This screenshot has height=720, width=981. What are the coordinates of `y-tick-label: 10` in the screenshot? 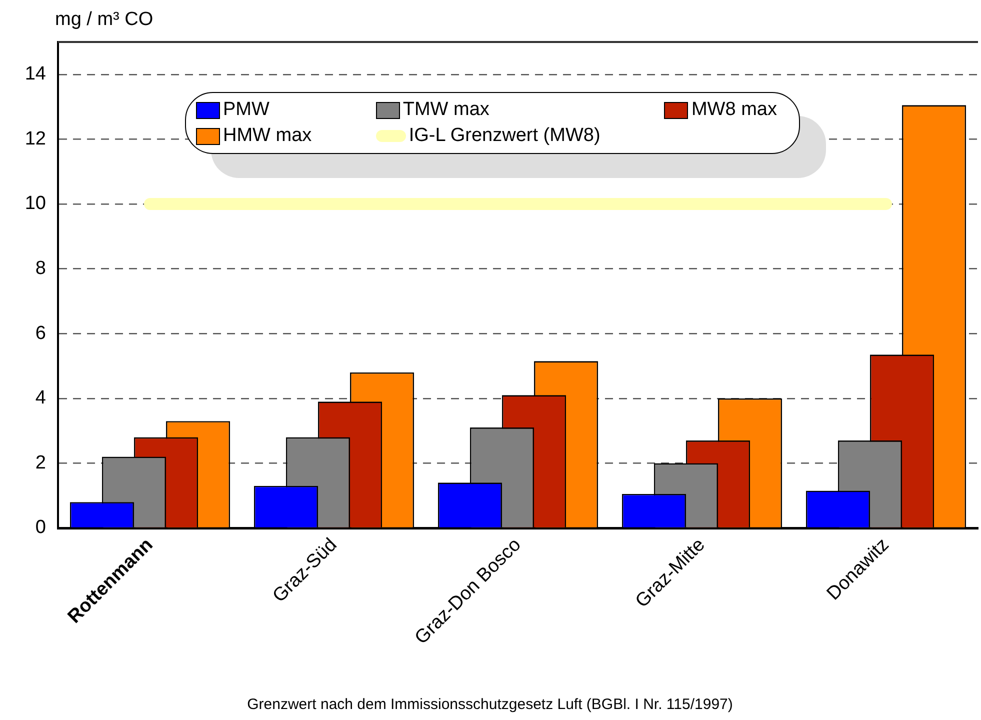 It's located at (35, 203).